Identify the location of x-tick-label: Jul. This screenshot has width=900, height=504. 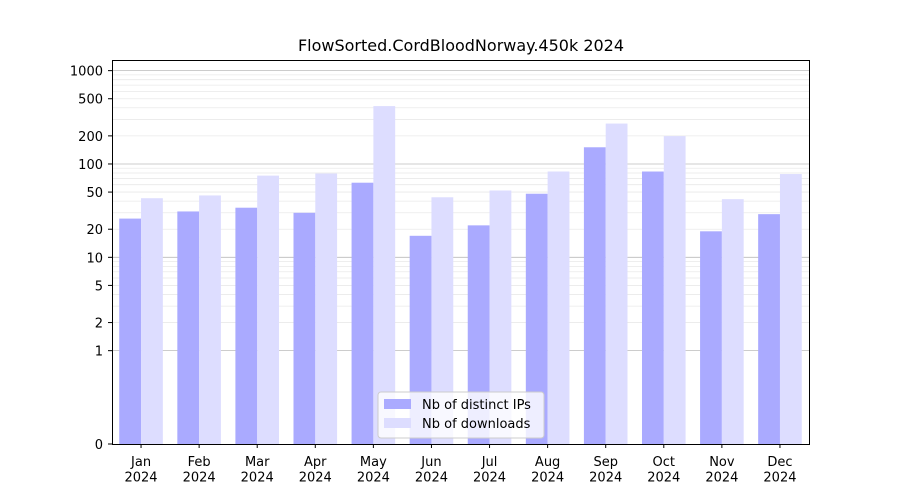
(489, 462).